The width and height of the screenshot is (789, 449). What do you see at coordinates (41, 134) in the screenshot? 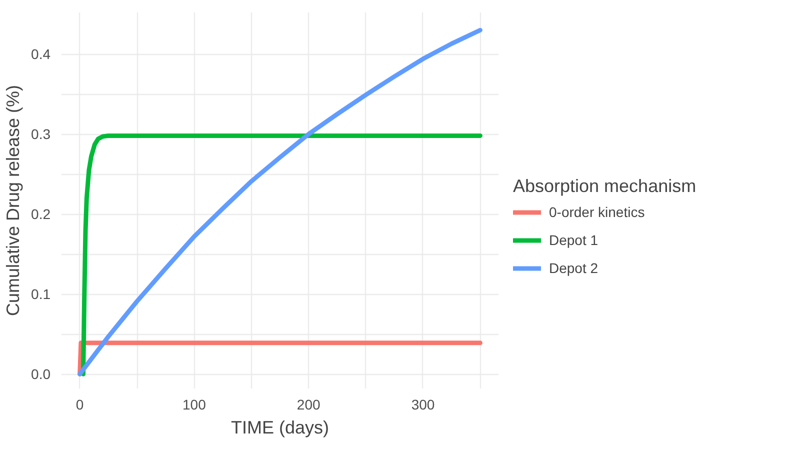
I see `y-tick-label: 0.3` at bounding box center [41, 134].